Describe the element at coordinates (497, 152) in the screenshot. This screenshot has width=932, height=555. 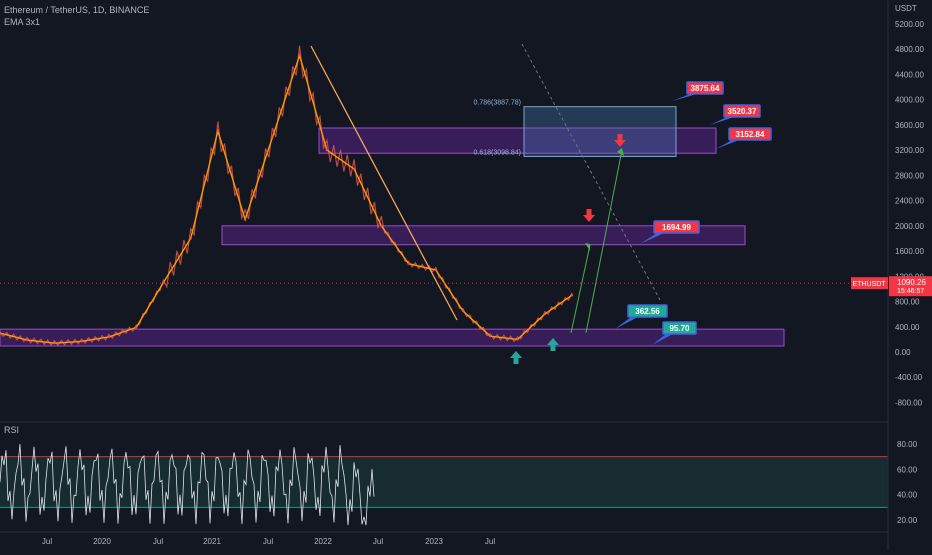
I see `fib-label: 0.618(3098.84)` at that location.